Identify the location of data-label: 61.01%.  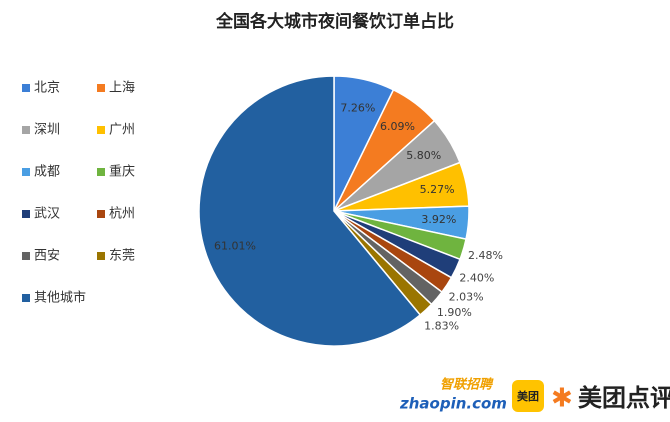
(235, 246).